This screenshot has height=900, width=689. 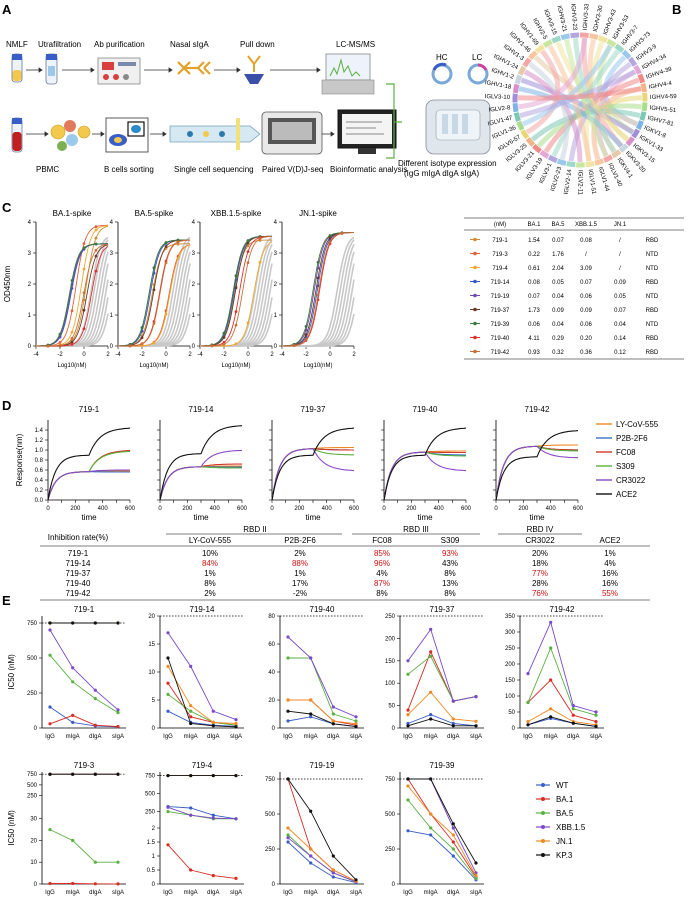 I want to click on table-cell: 0.14, so click(x=620, y=339).